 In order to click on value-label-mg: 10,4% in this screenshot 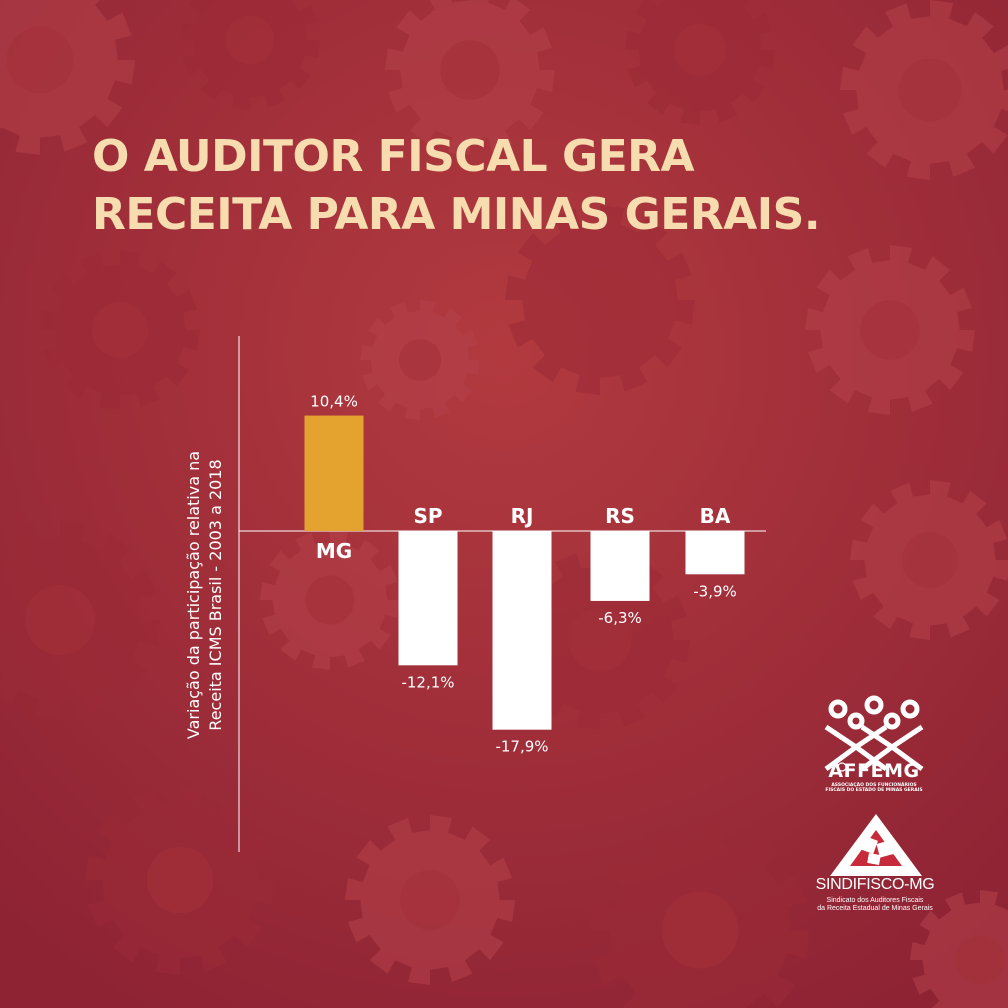, I will do `click(334, 402)`.